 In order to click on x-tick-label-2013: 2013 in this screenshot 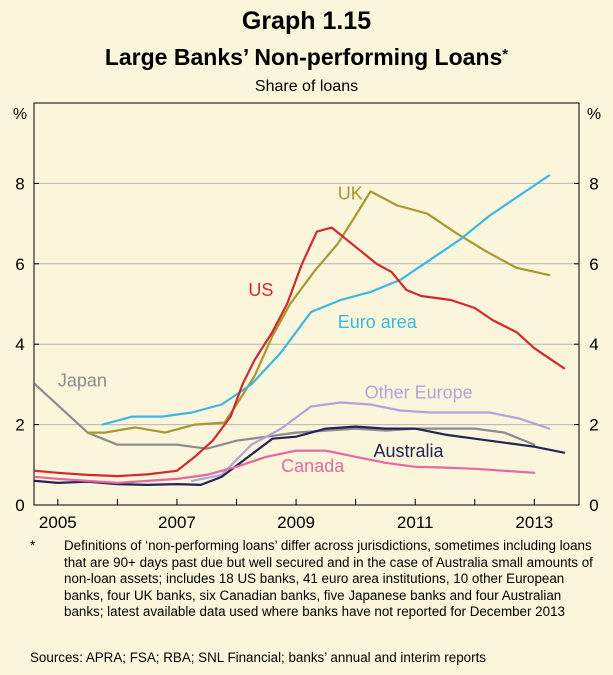, I will do `click(534, 522)`.